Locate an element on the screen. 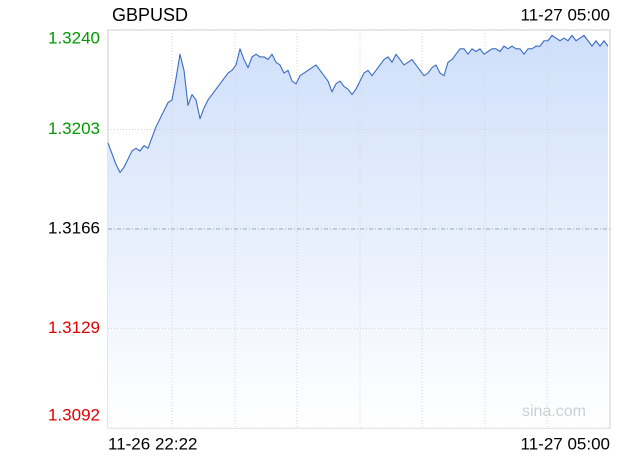 The height and width of the screenshot is (460, 620). watermark: sina.com is located at coordinates (554, 411).